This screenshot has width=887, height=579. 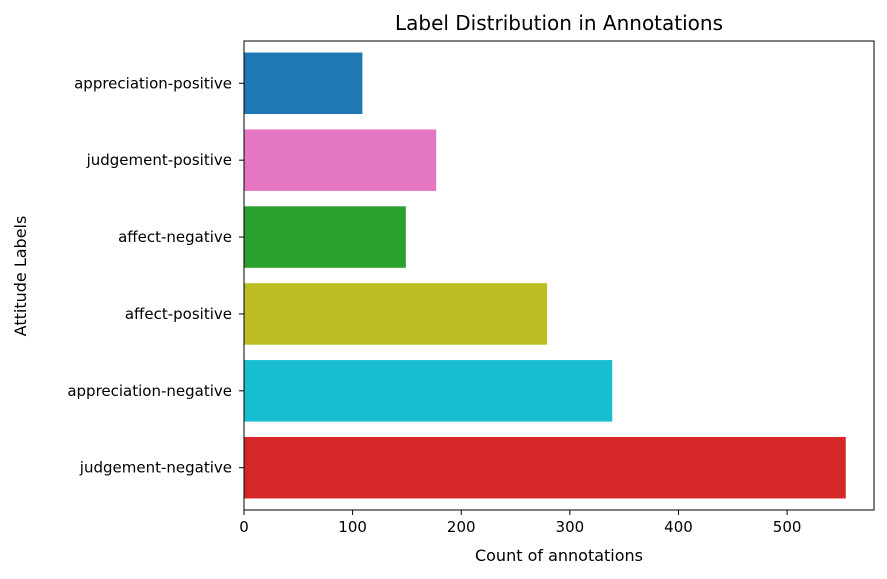 I want to click on y-tick-label: judgement-positive, so click(x=159, y=160).